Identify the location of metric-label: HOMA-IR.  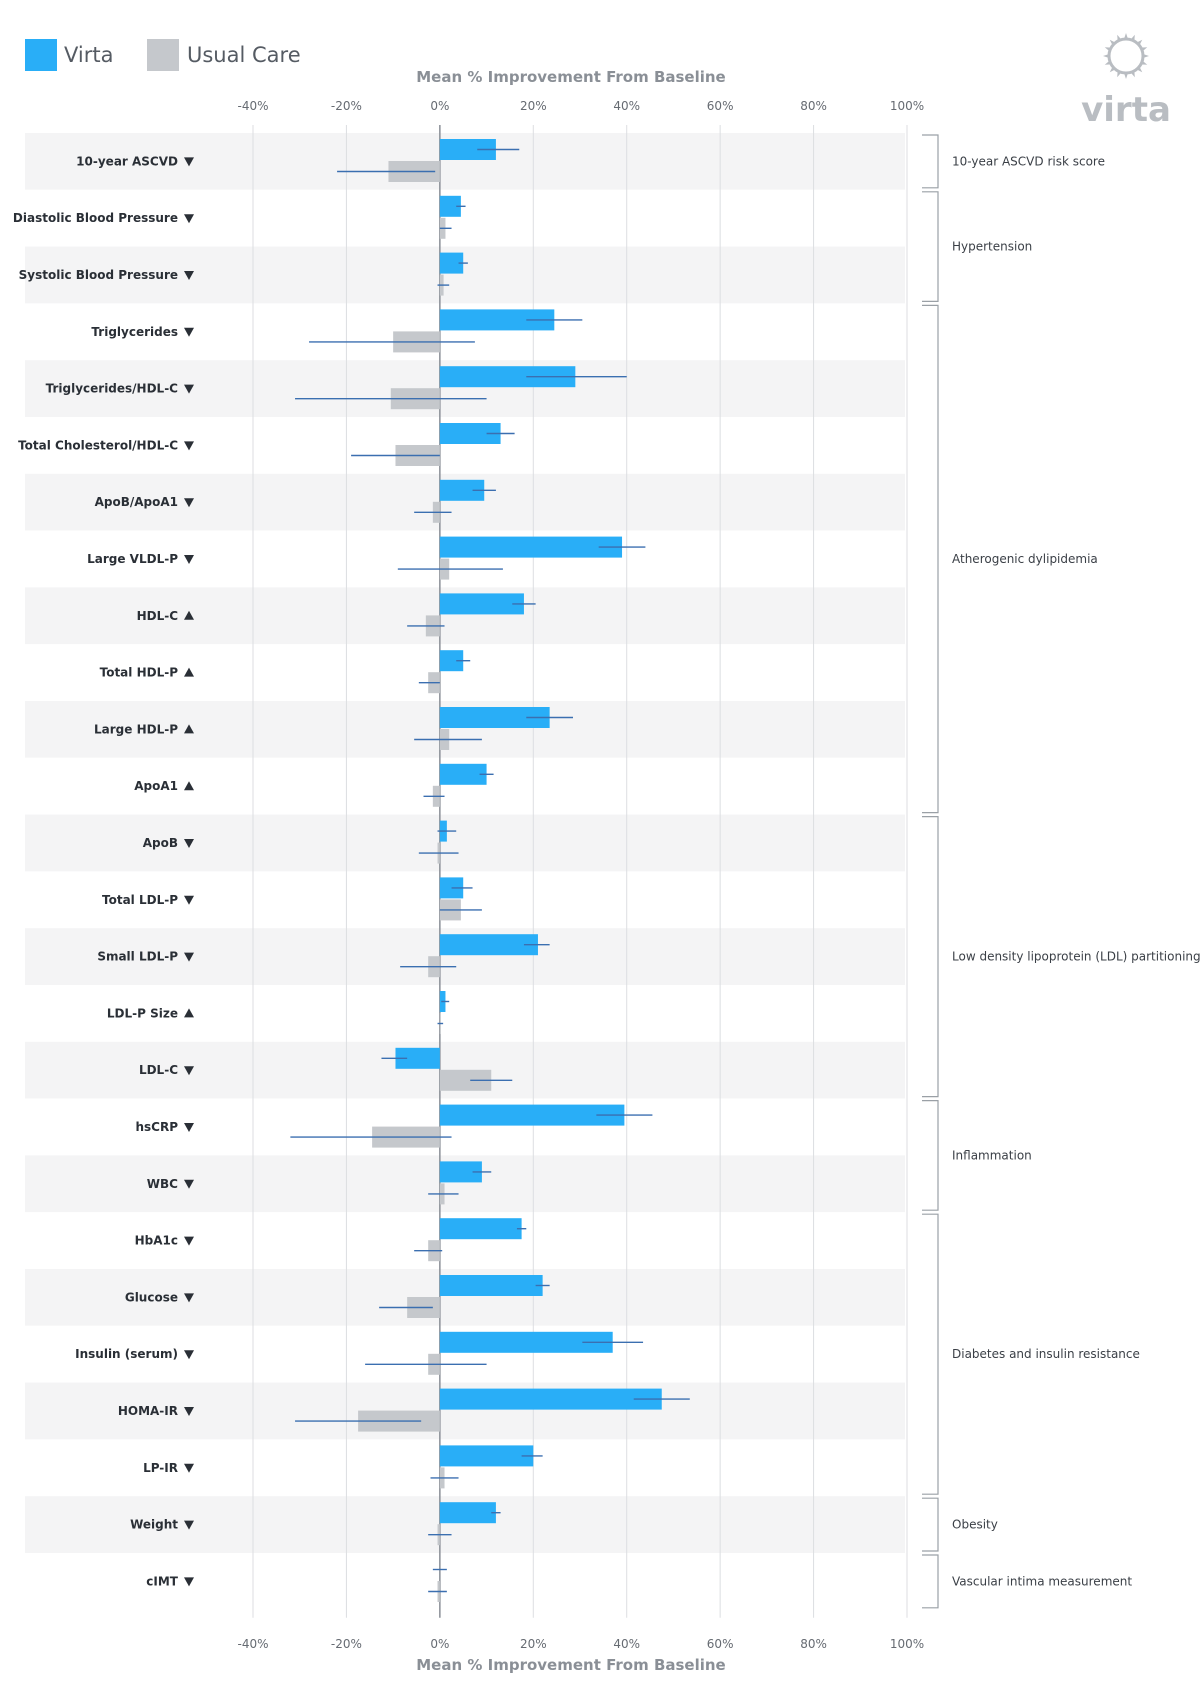
(148, 1411).